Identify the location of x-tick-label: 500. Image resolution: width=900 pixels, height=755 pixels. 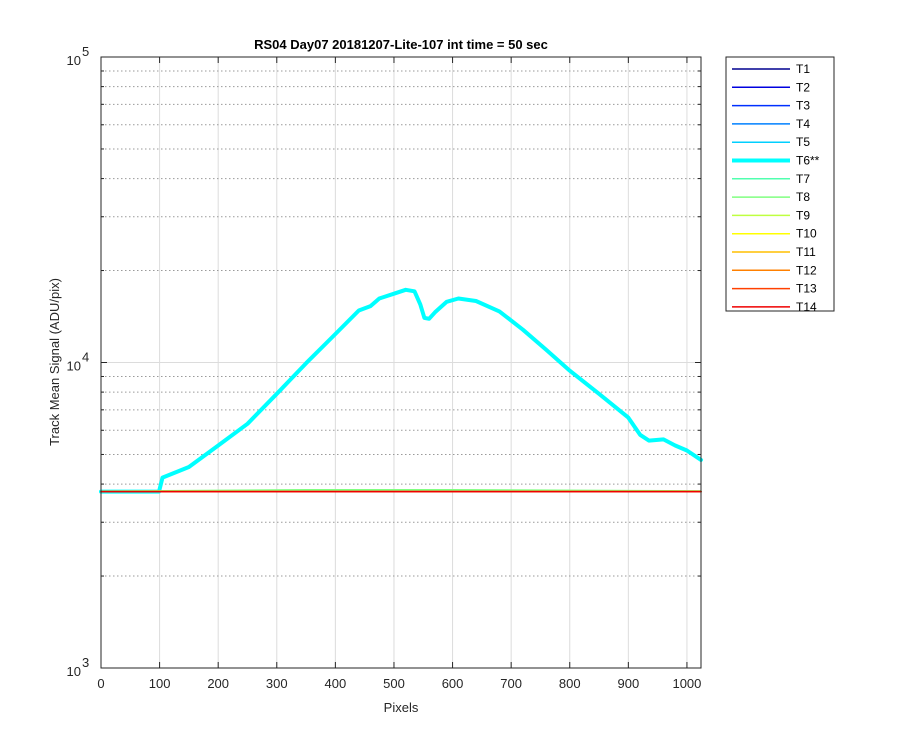
(394, 683).